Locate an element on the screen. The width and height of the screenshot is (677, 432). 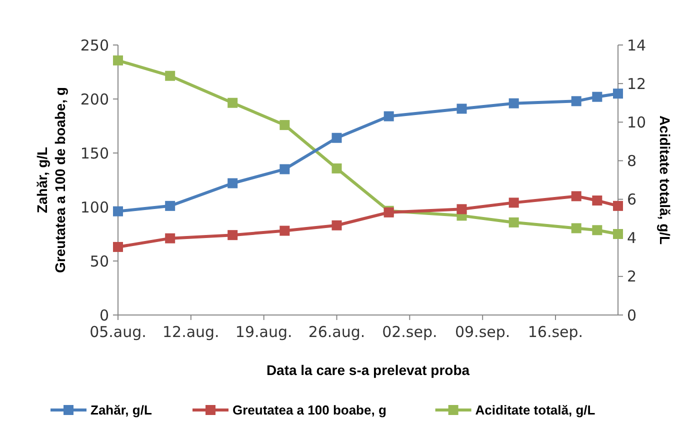
legend-label: Aciditate totală, g/L is located at coordinates (535, 410).